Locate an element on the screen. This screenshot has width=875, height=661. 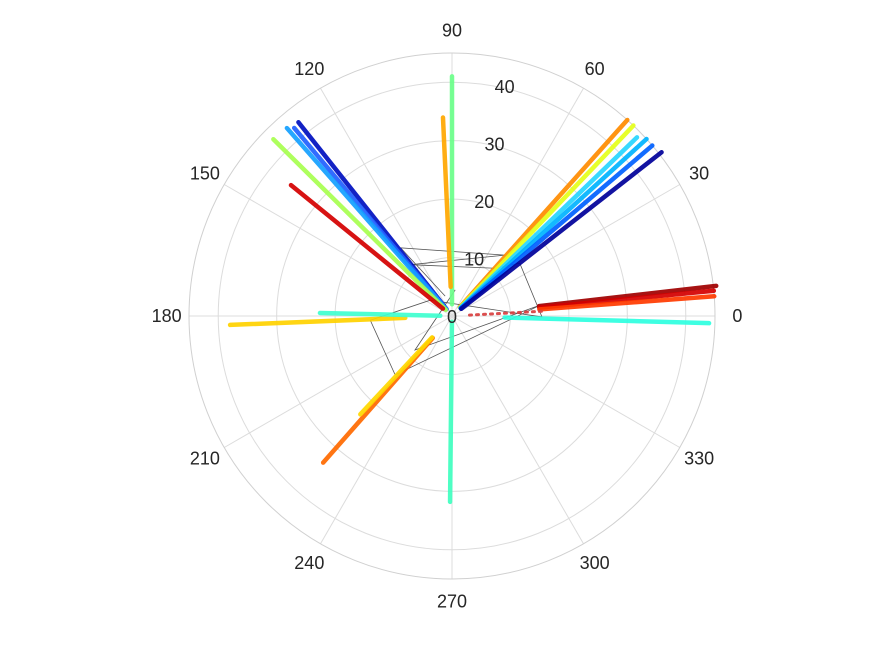
theta-tick-label: 240 is located at coordinates (309, 563).